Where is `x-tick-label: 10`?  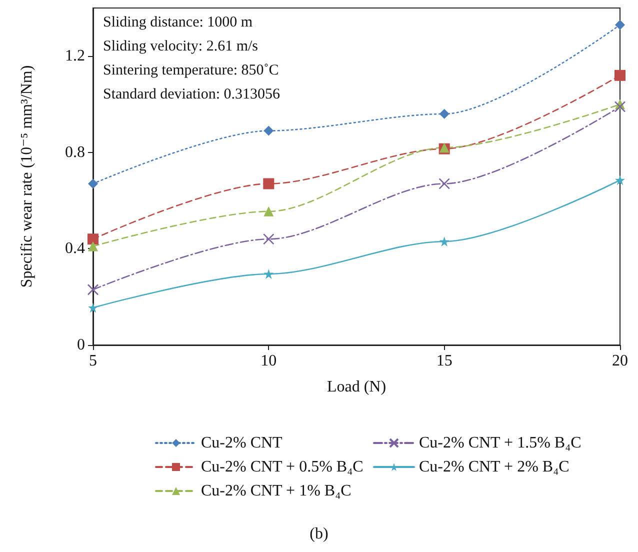
x-tick-label: 10 is located at coordinates (268, 361).